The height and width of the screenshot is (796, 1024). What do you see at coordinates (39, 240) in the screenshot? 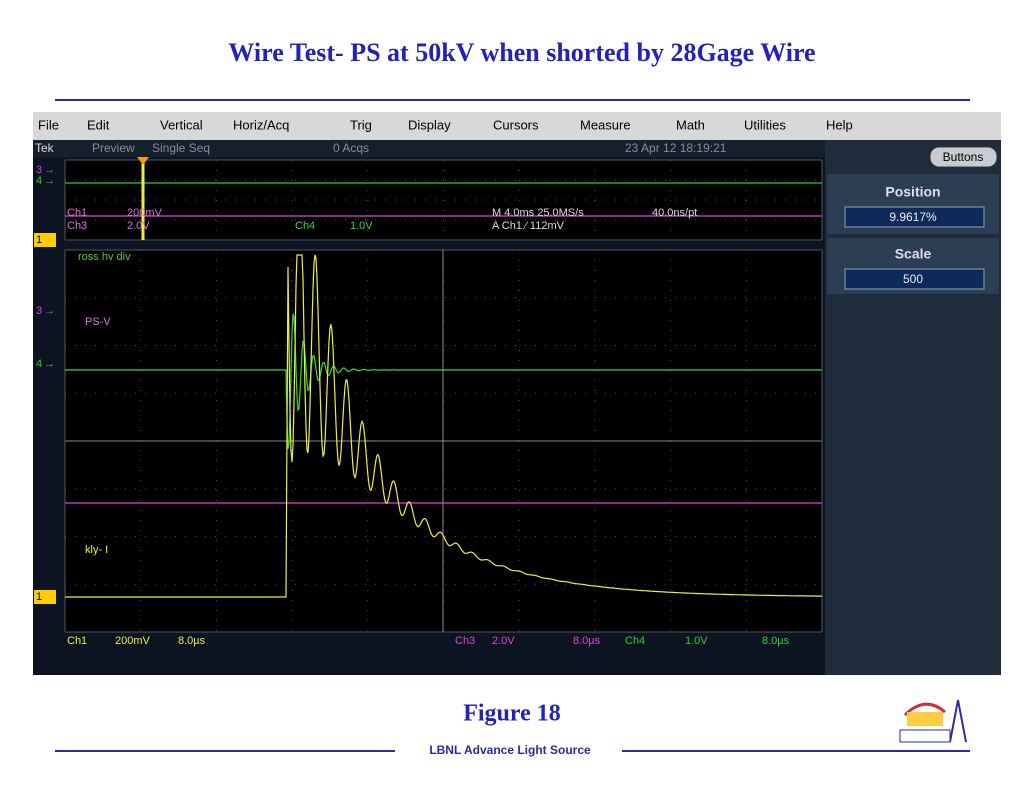
I see `top-marker: 1` at bounding box center [39, 240].